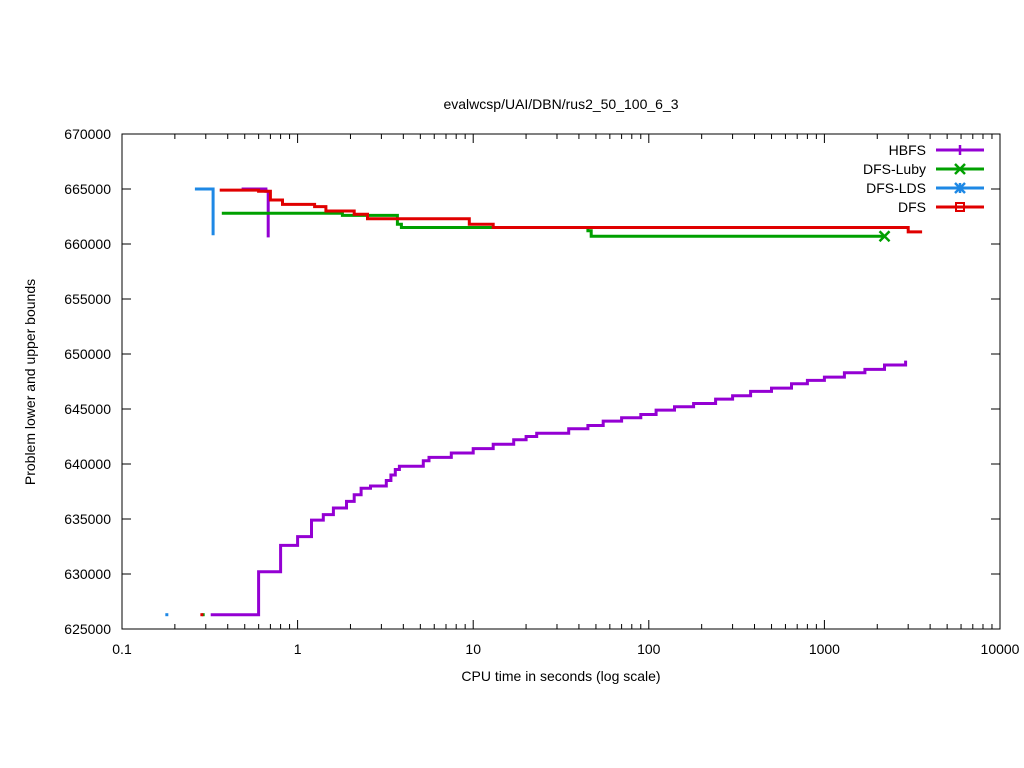  I want to click on x-tick-label: 10000, so click(1000, 649).